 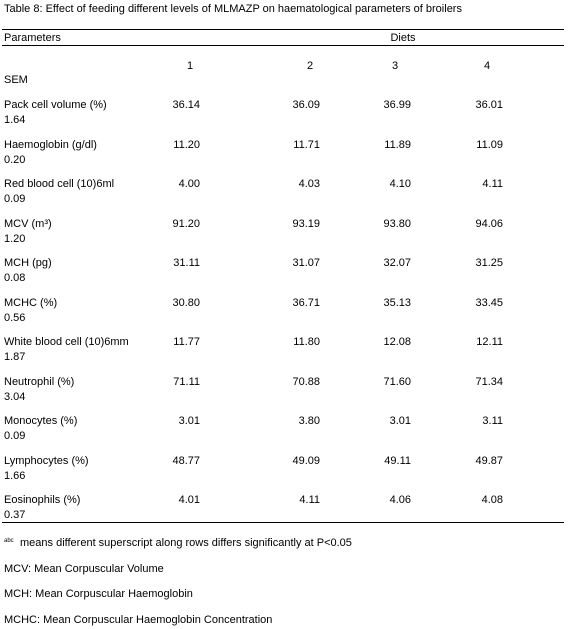 I want to click on cell-value: 71.11, so click(x=186, y=381).